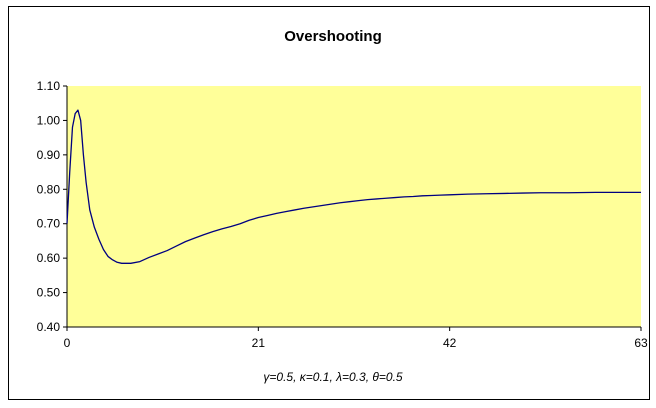 The height and width of the screenshot is (408, 656). I want to click on y-tick-label: 0.40, so click(49, 327).